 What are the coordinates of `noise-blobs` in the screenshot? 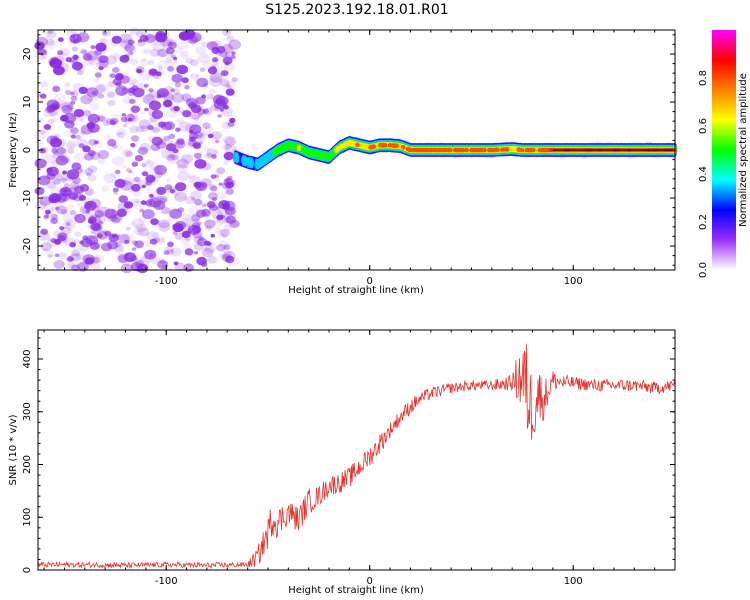 It's located at (138, 150).